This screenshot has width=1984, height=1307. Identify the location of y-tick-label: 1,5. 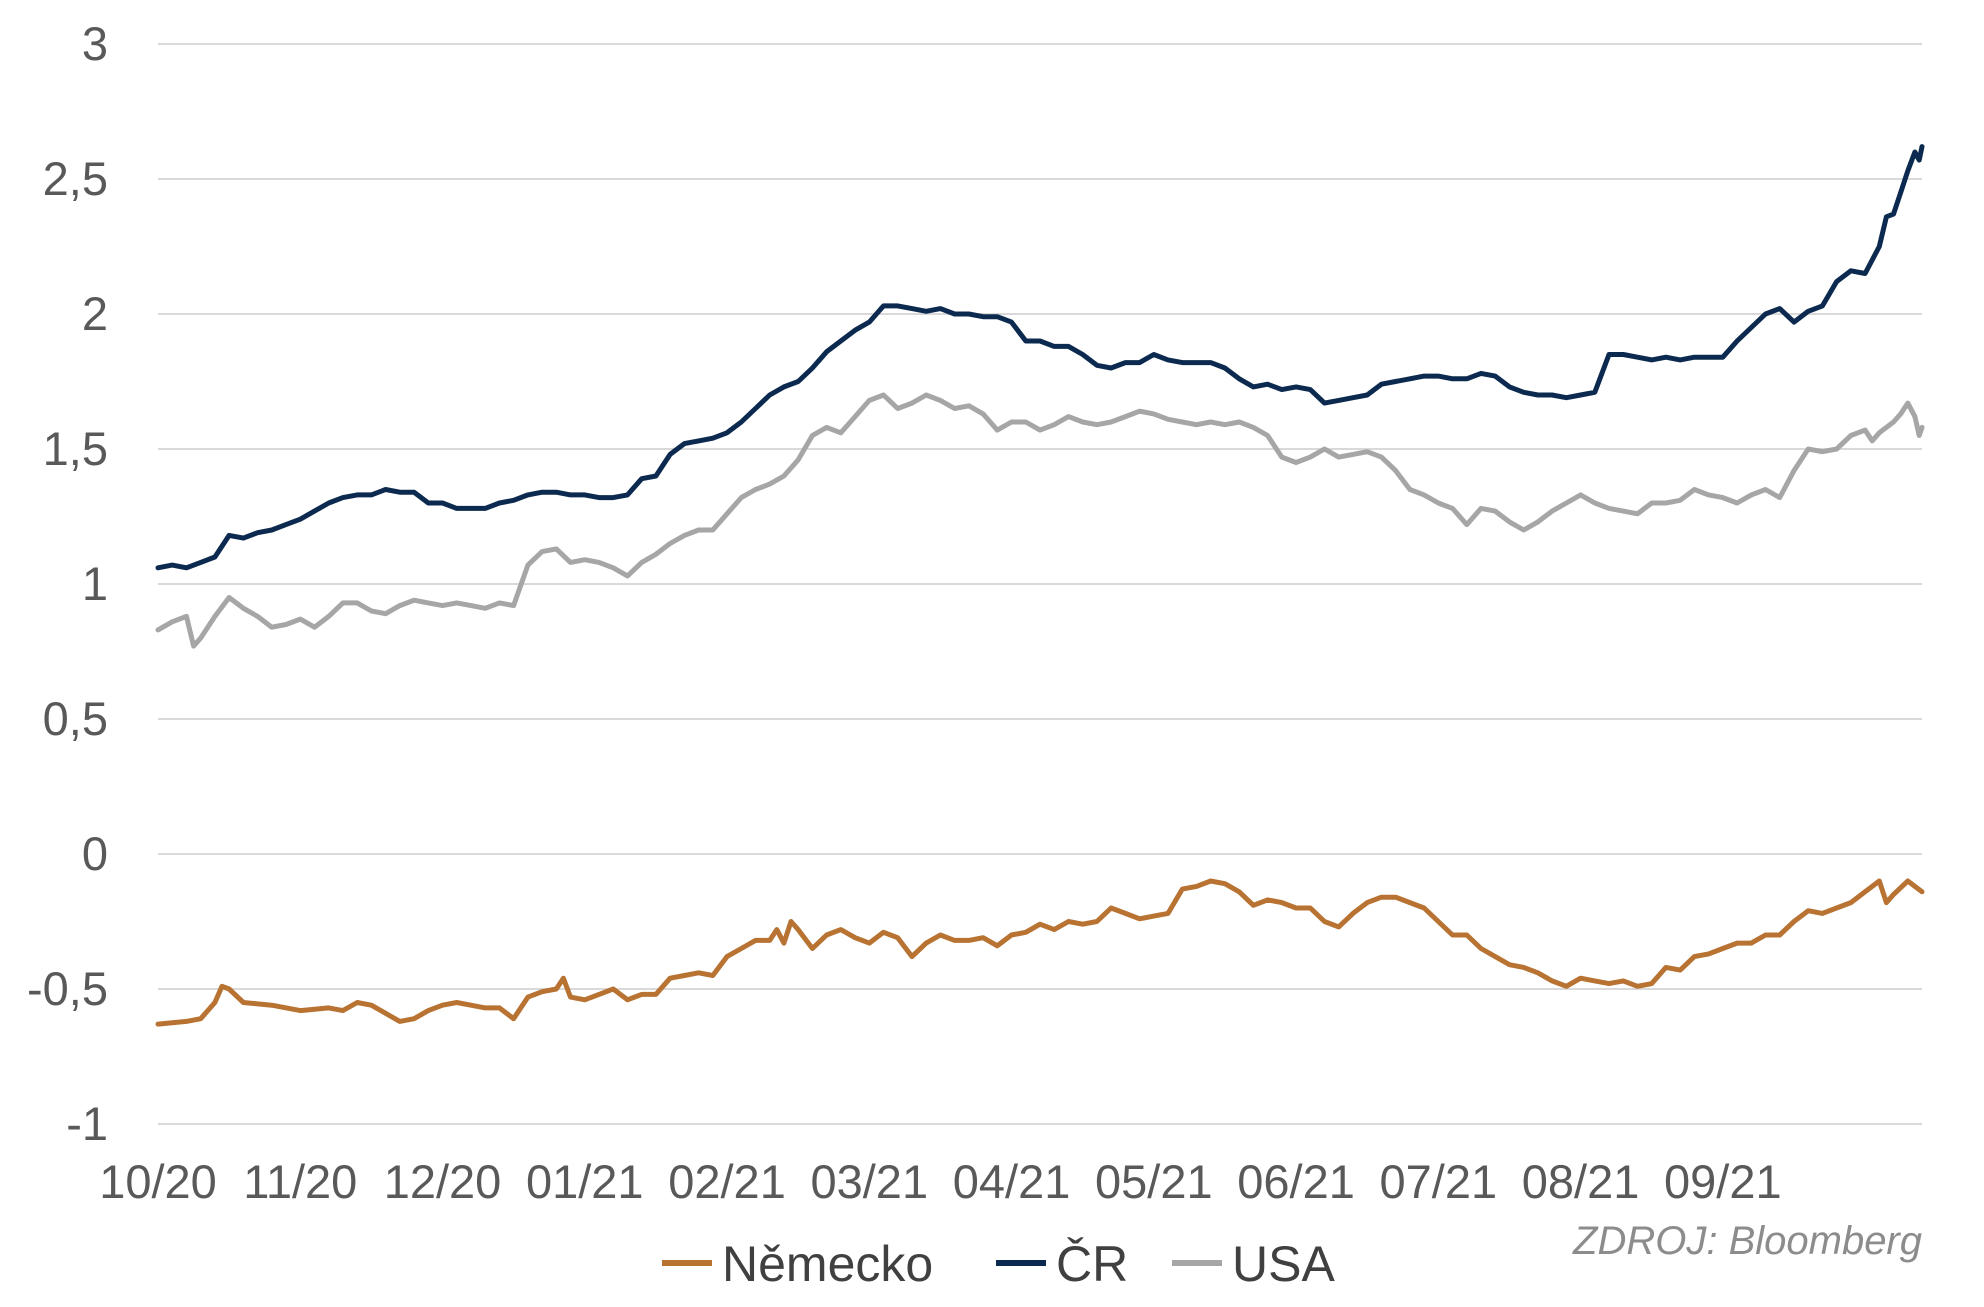
(75, 448).